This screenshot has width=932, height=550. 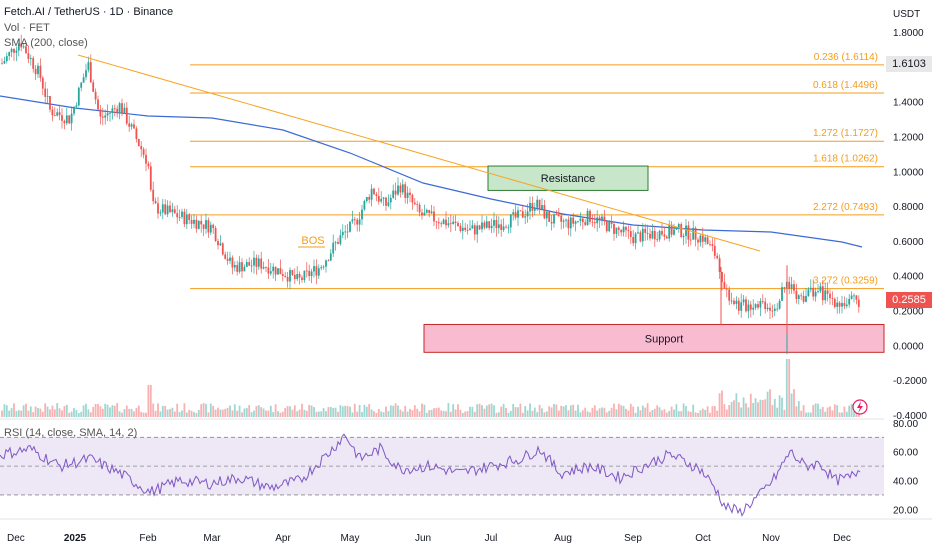 What do you see at coordinates (771, 538) in the screenshot?
I see `time-tick-label: Nov` at bounding box center [771, 538].